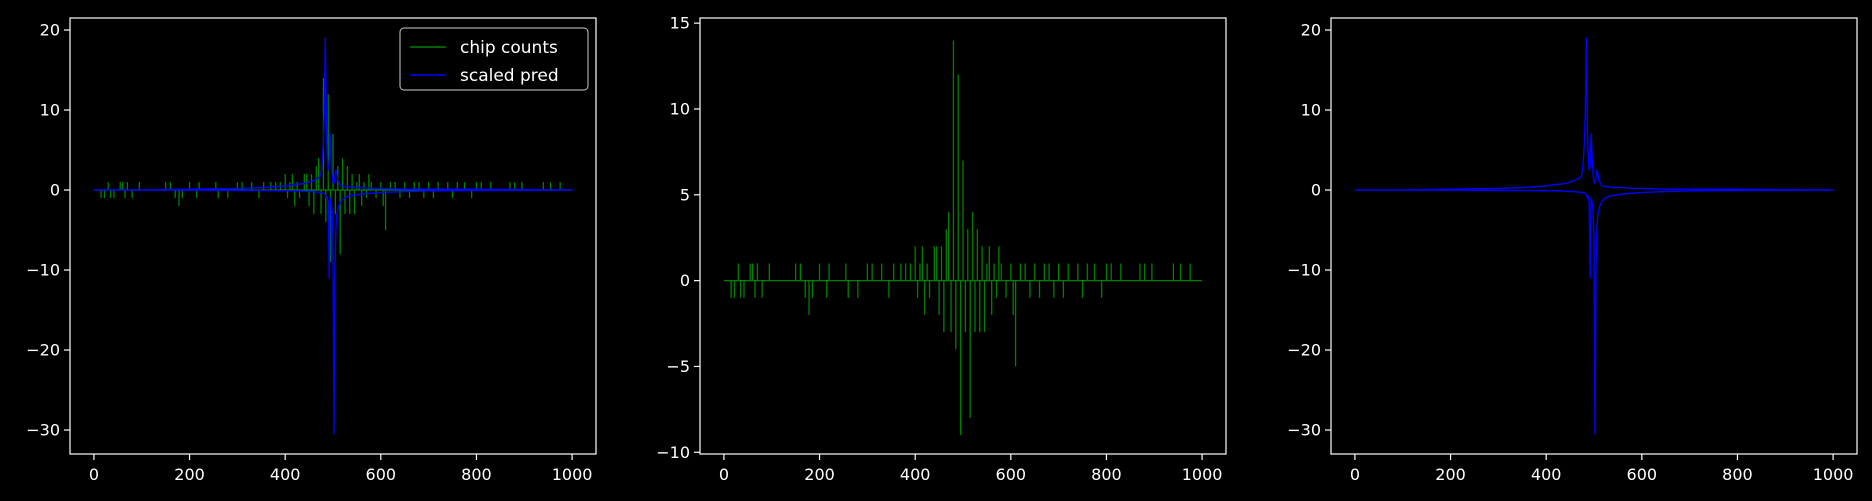 Image resolution: width=1872 pixels, height=501 pixels. I want to click on legend-label: scaled pred, so click(509, 76).